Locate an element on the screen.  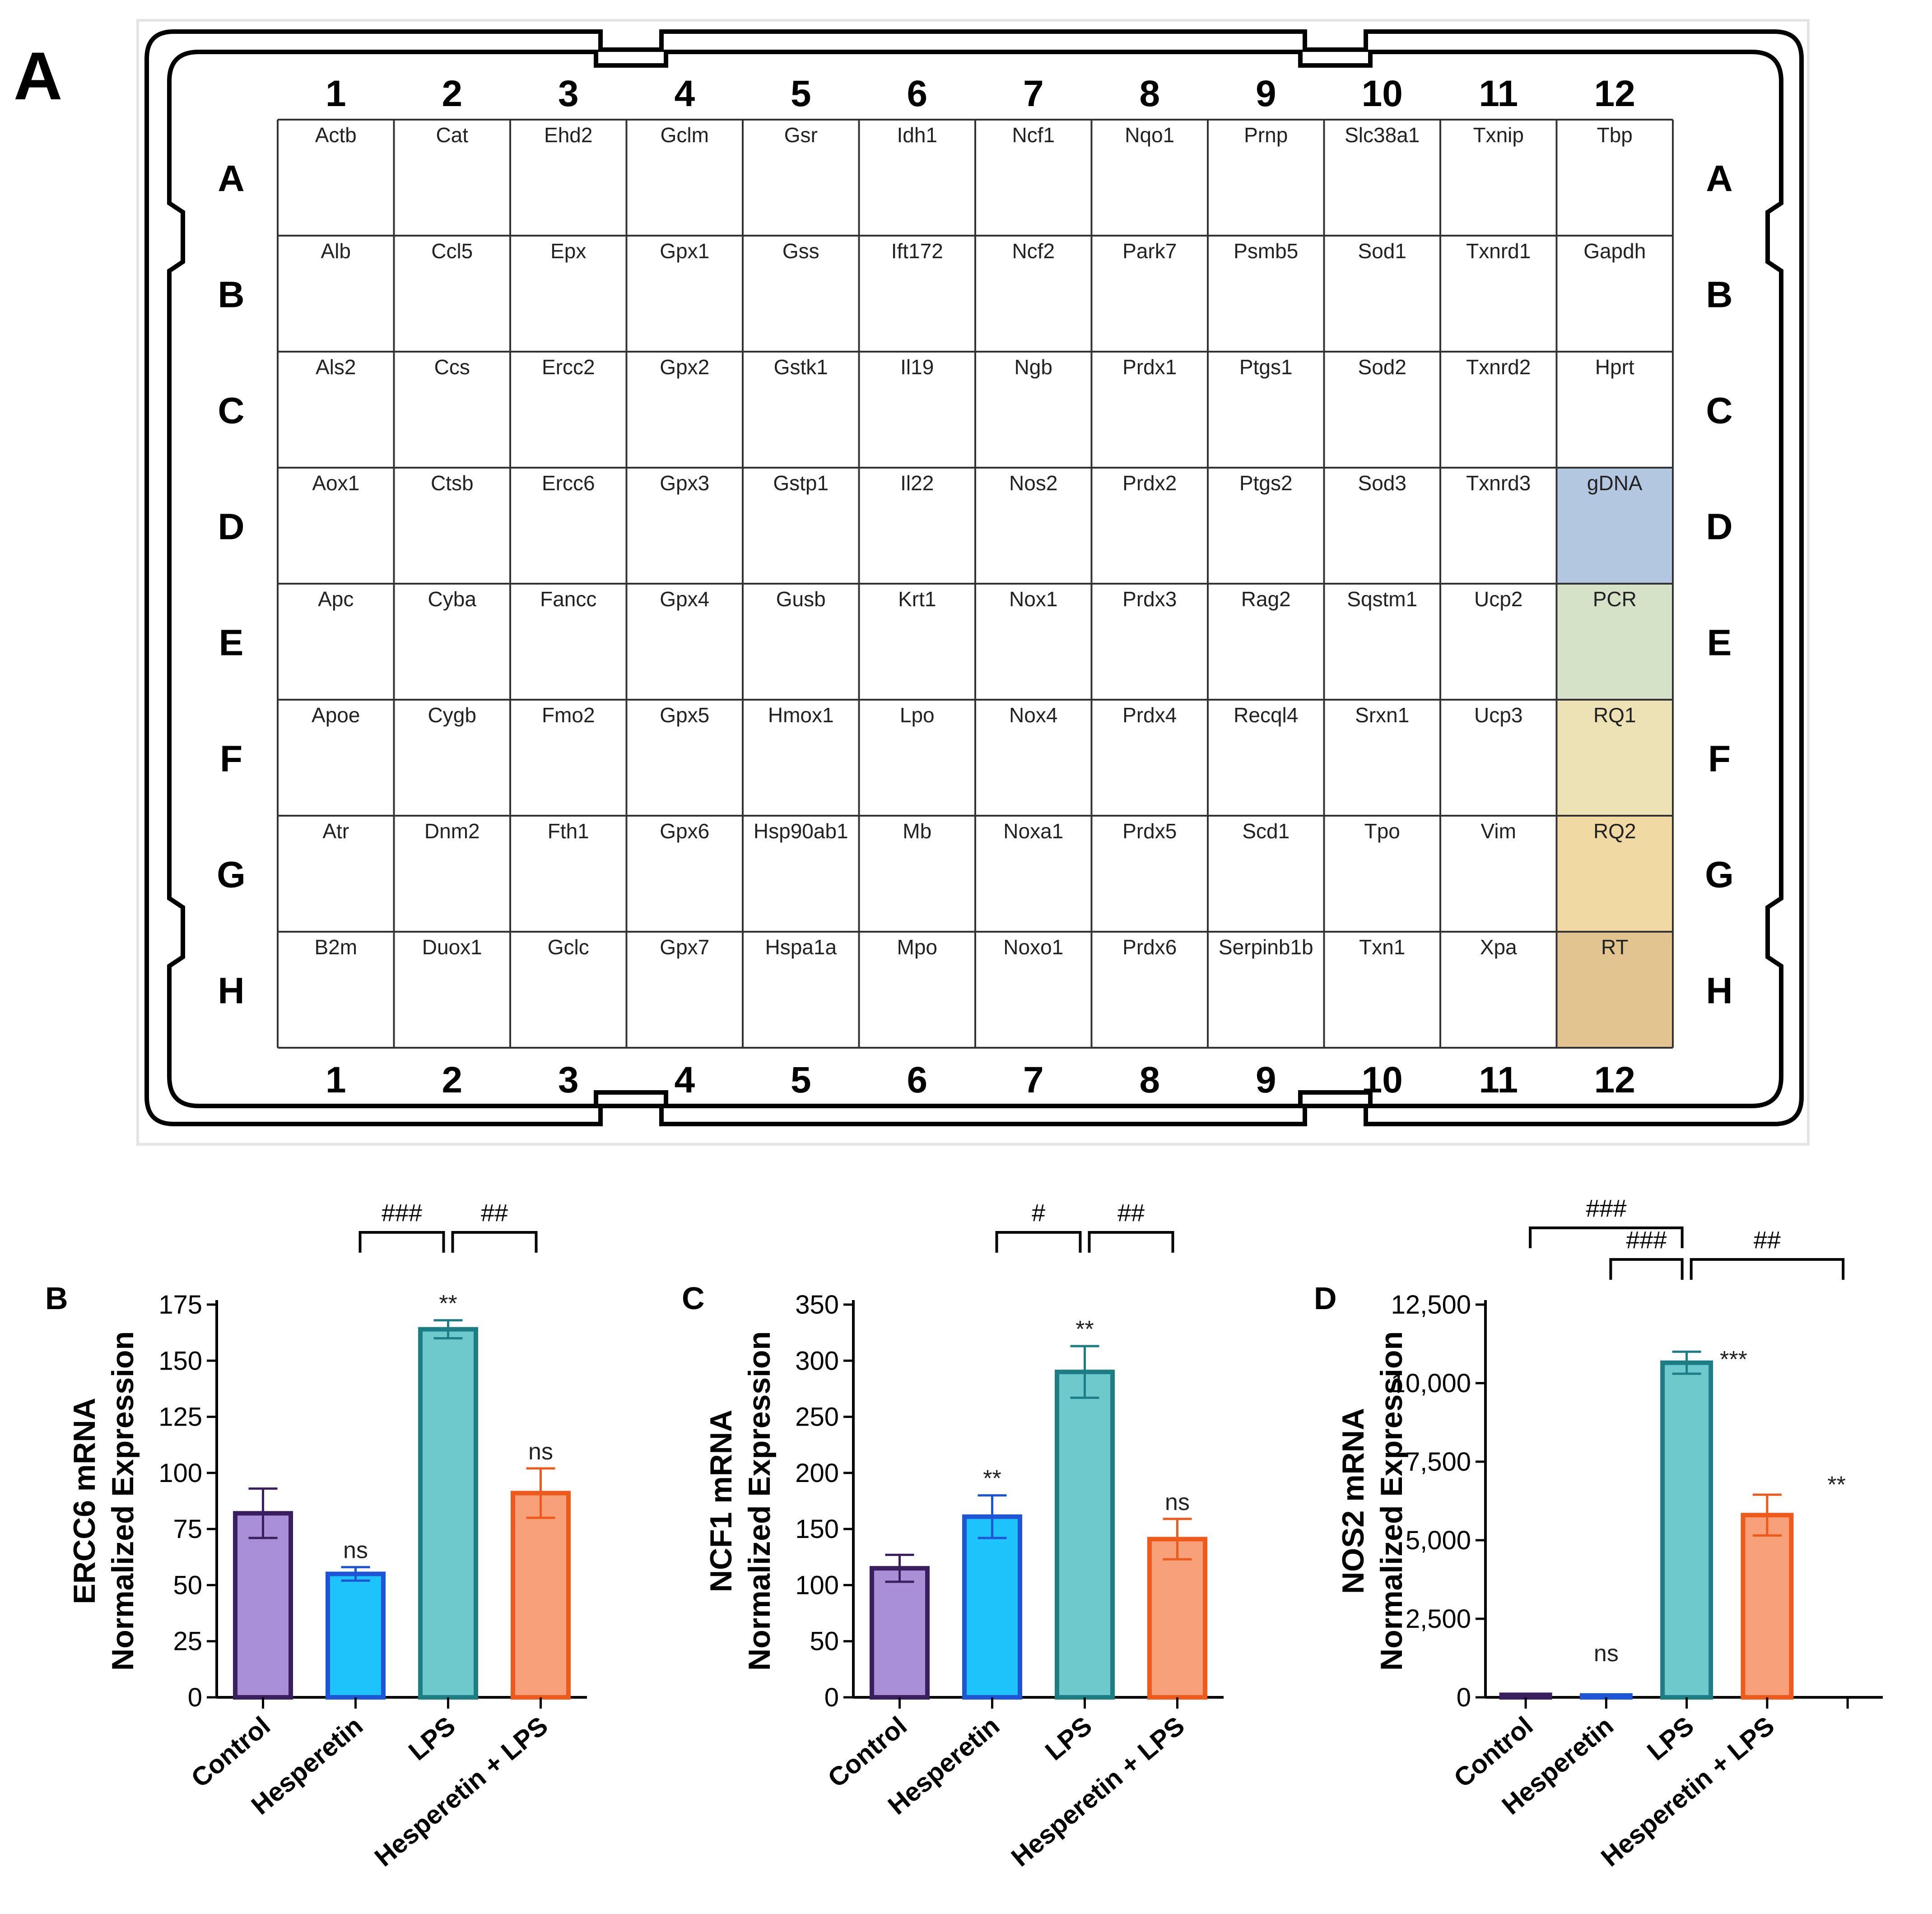
plate-well-label: Sqstm1 is located at coordinates (1382, 599).